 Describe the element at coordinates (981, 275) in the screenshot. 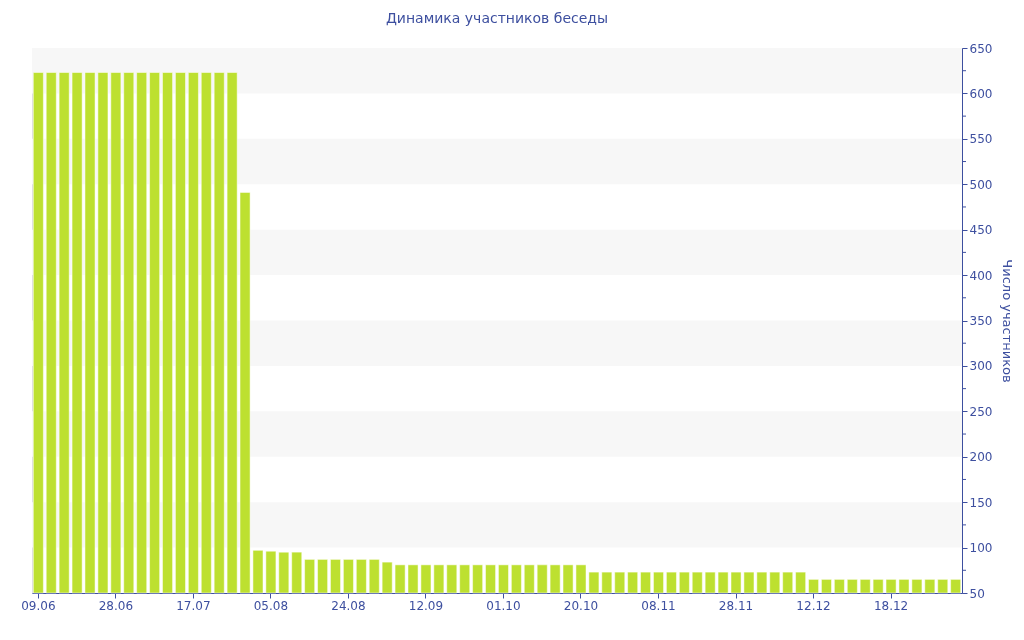

I see `y-tick-label: 400` at that location.